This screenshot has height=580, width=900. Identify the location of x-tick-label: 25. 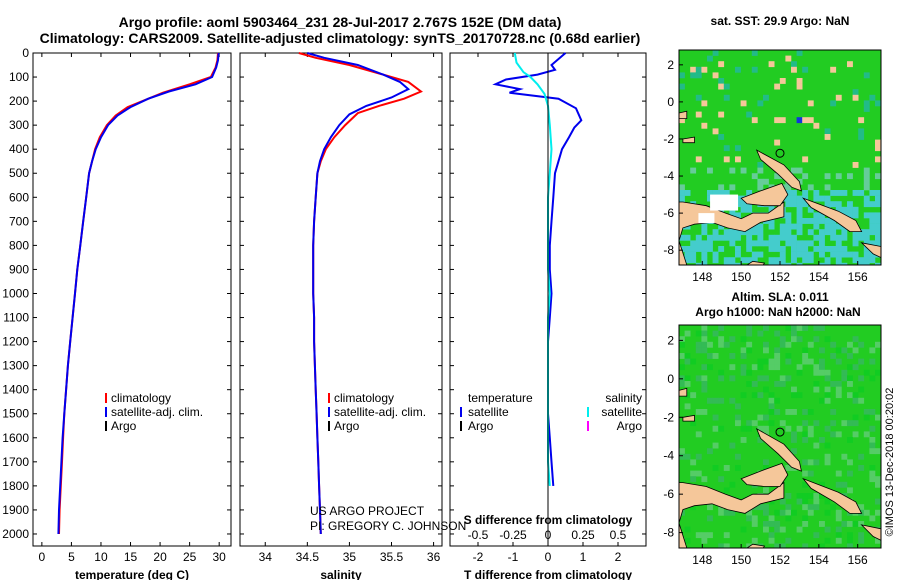
(190, 557).